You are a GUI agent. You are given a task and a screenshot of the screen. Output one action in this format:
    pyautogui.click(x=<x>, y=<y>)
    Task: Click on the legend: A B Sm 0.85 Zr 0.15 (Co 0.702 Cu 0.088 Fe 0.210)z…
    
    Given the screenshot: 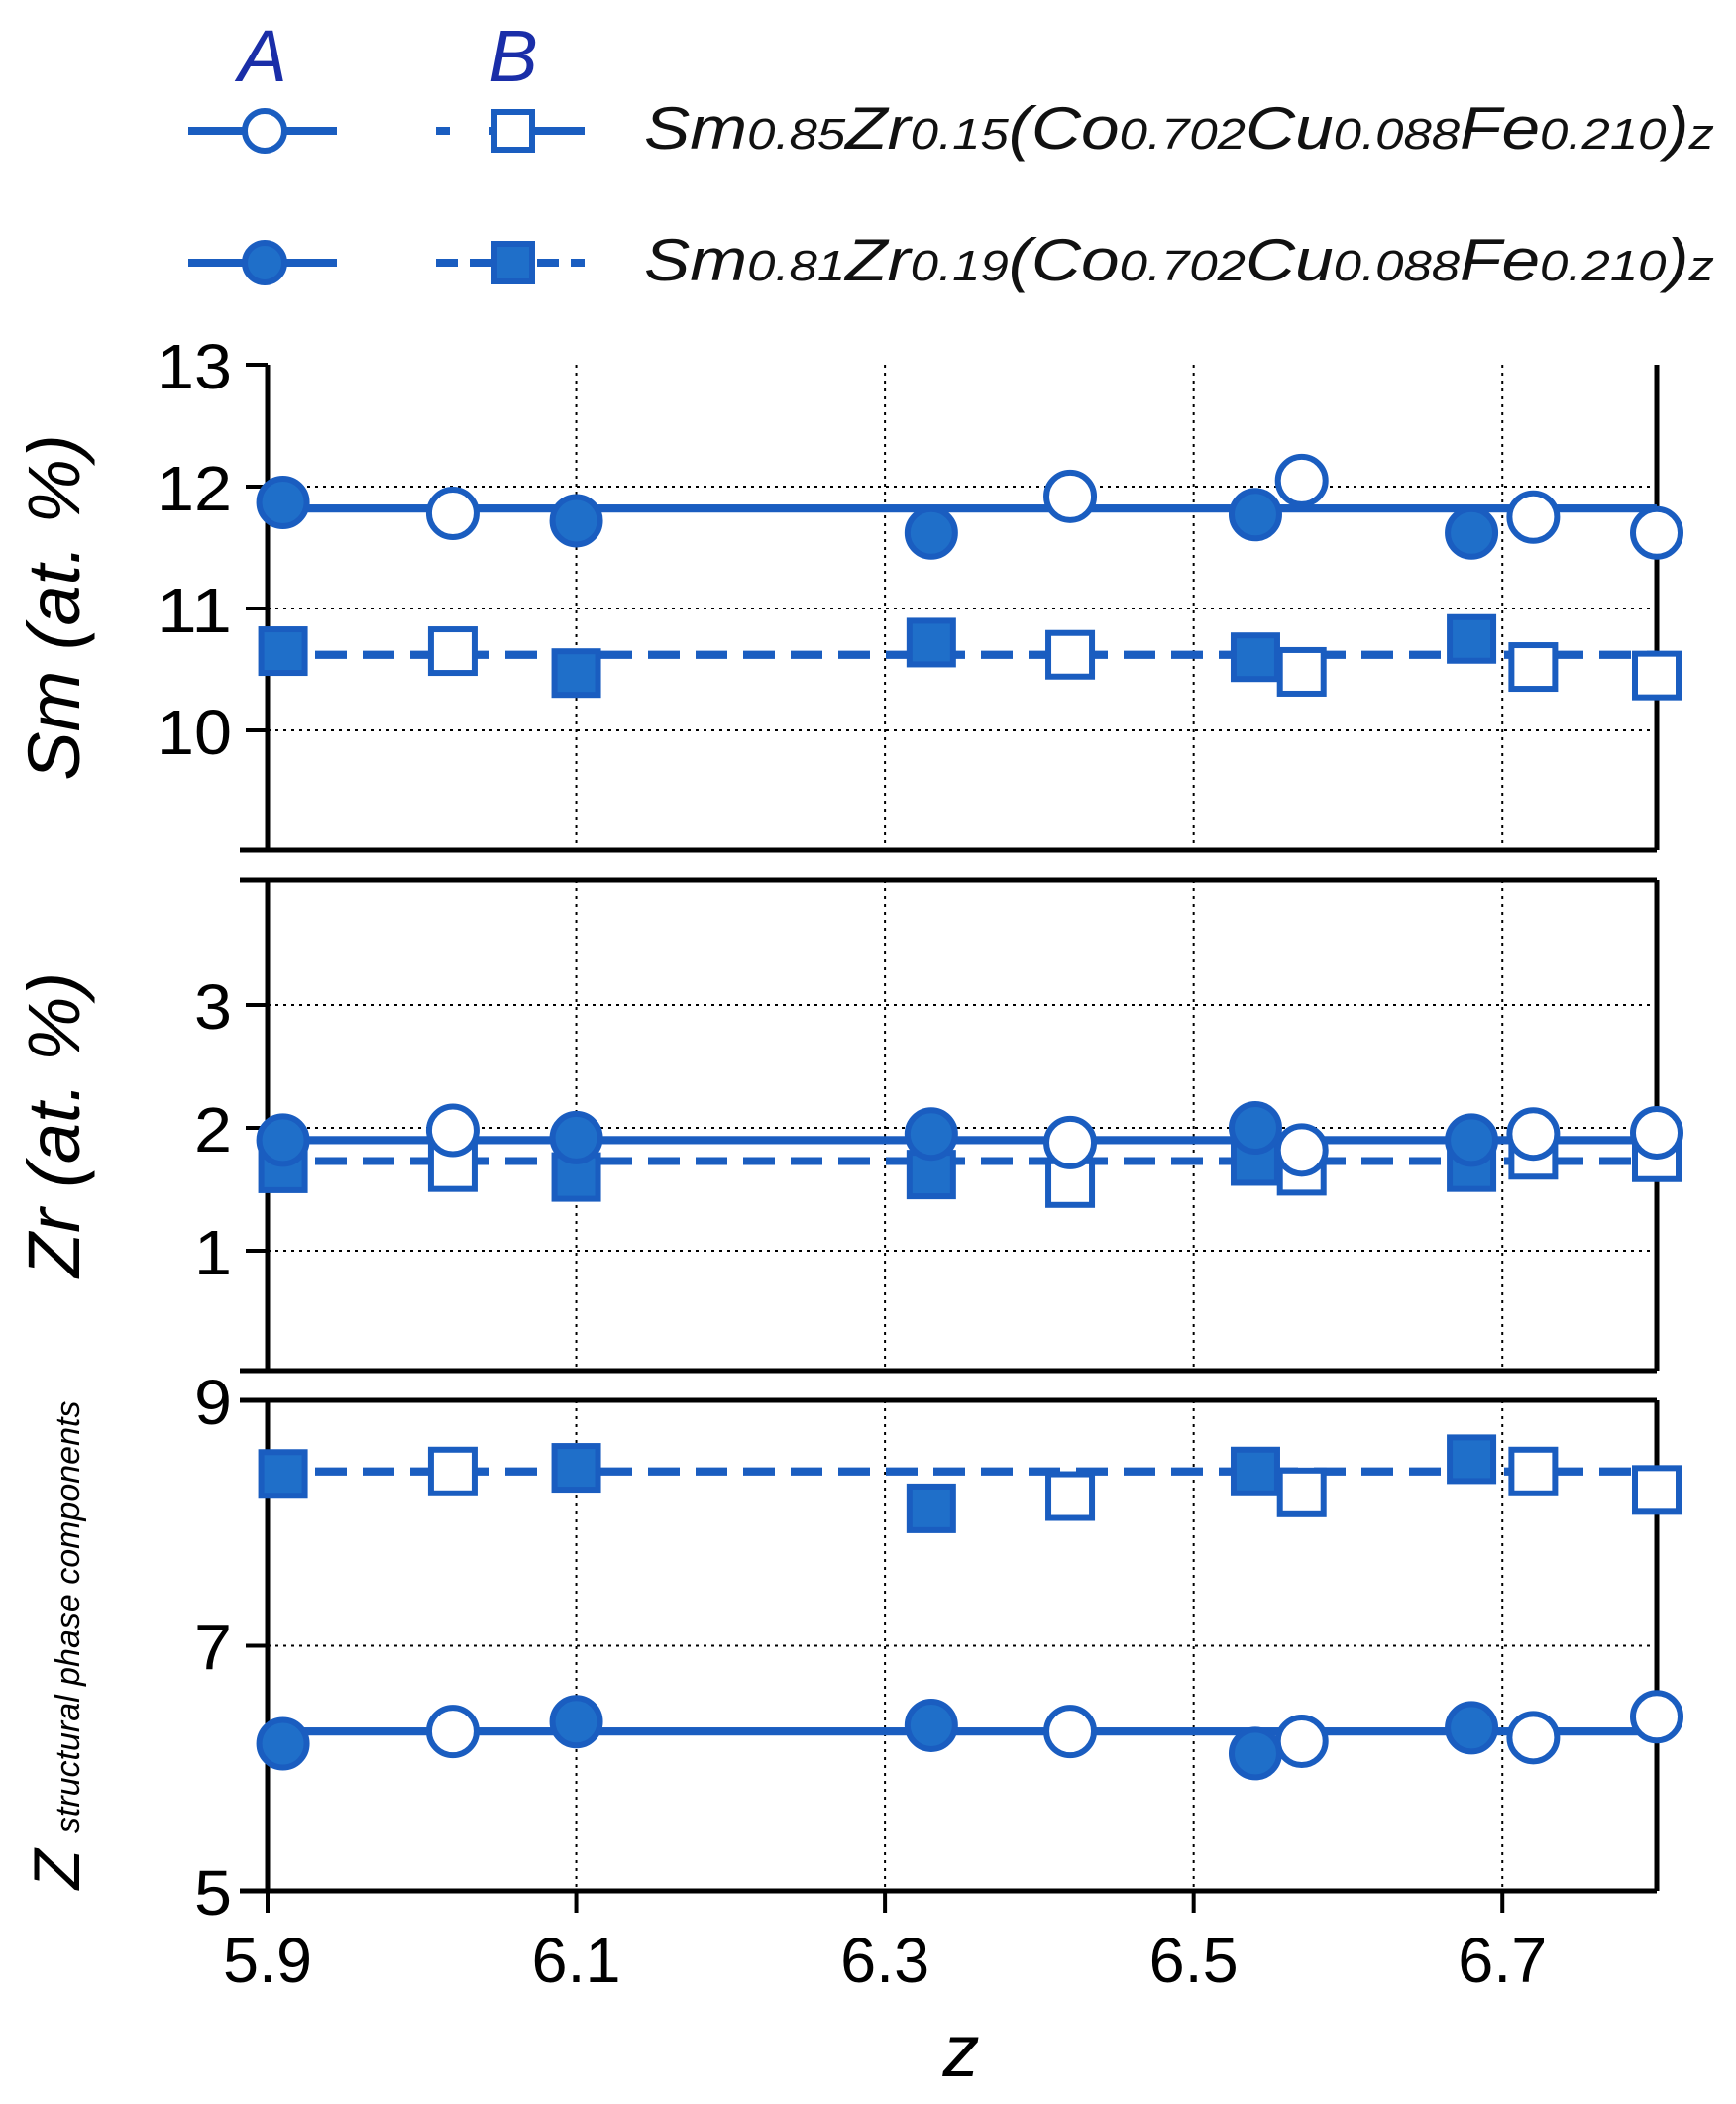 What is the action you would take?
    pyautogui.click(x=951, y=154)
    